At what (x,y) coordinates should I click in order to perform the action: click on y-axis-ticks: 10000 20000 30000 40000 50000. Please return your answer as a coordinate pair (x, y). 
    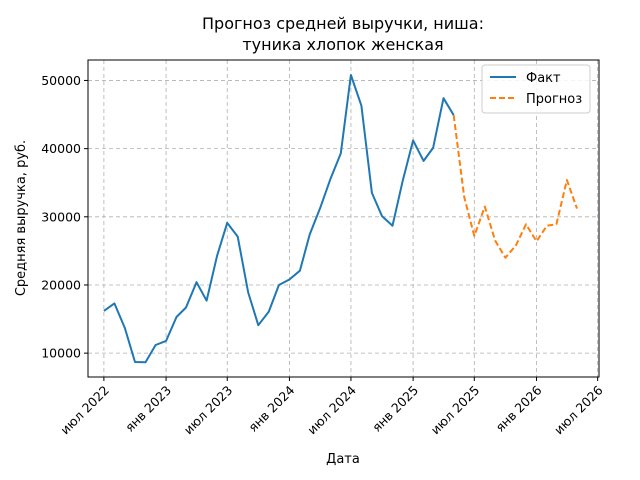
    Looking at the image, I should click on (64, 217).